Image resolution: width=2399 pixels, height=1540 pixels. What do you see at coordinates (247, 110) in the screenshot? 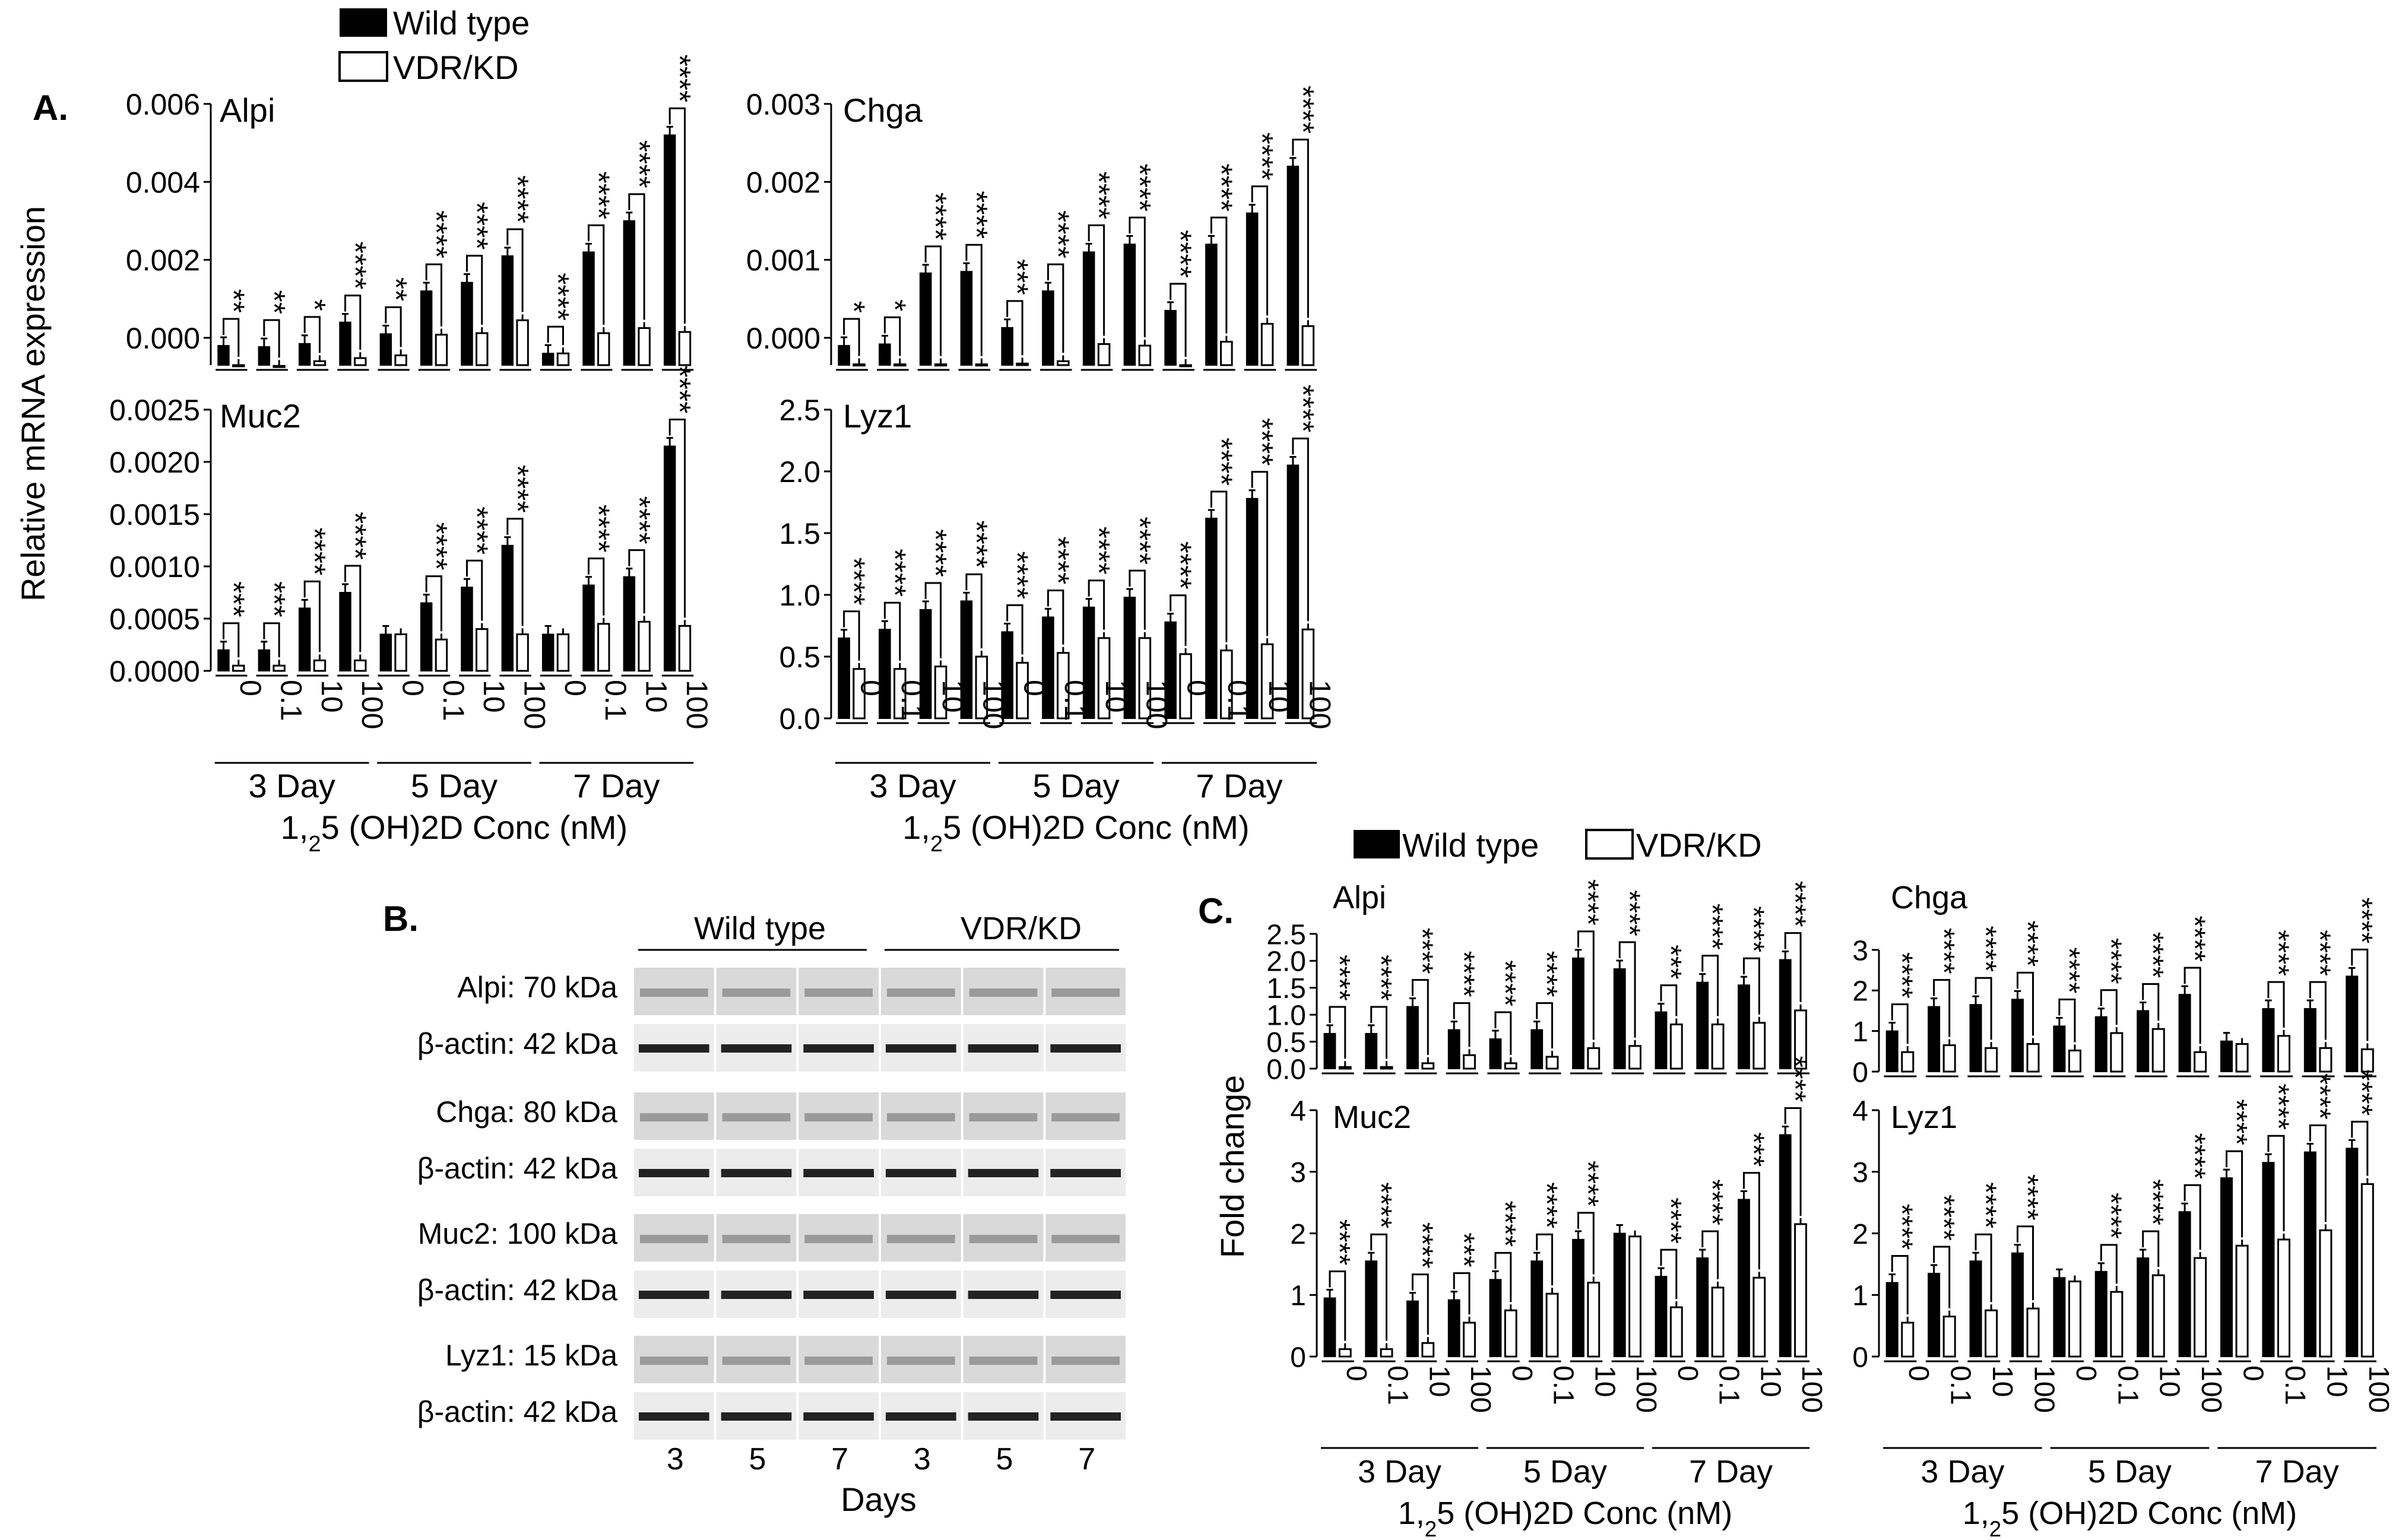
I see `chart-title: Alpi` at bounding box center [247, 110].